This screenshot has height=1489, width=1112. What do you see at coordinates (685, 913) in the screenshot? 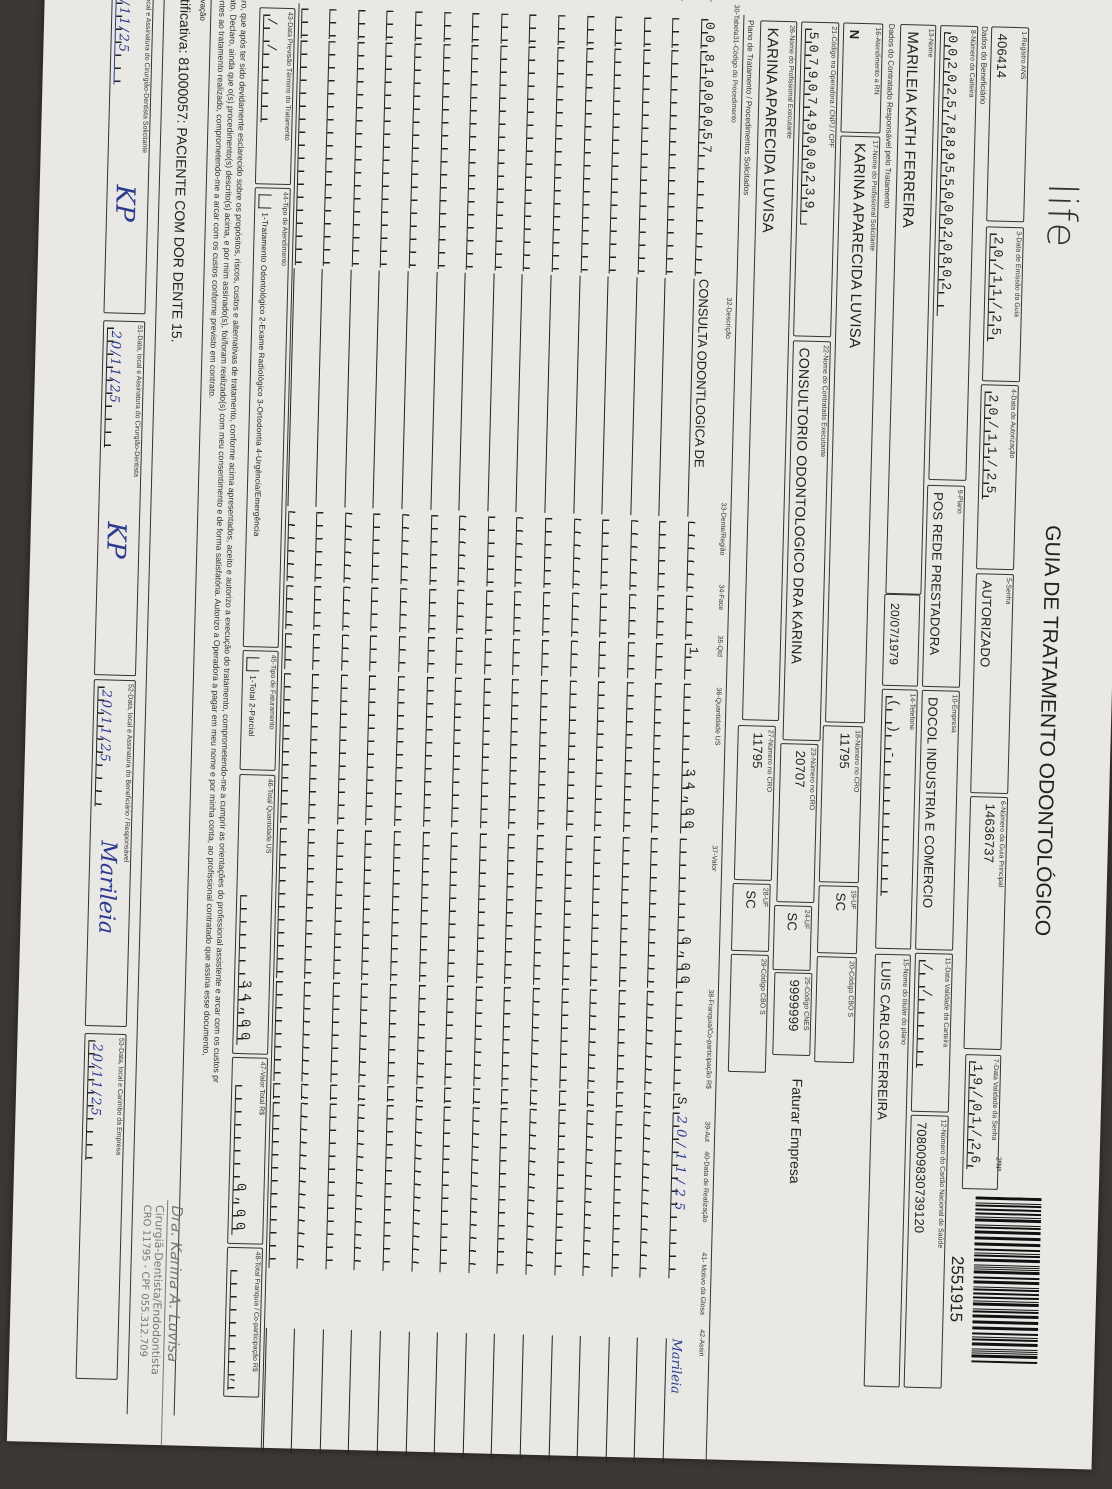
I see `cell-valor: 0,00` at bounding box center [685, 913].